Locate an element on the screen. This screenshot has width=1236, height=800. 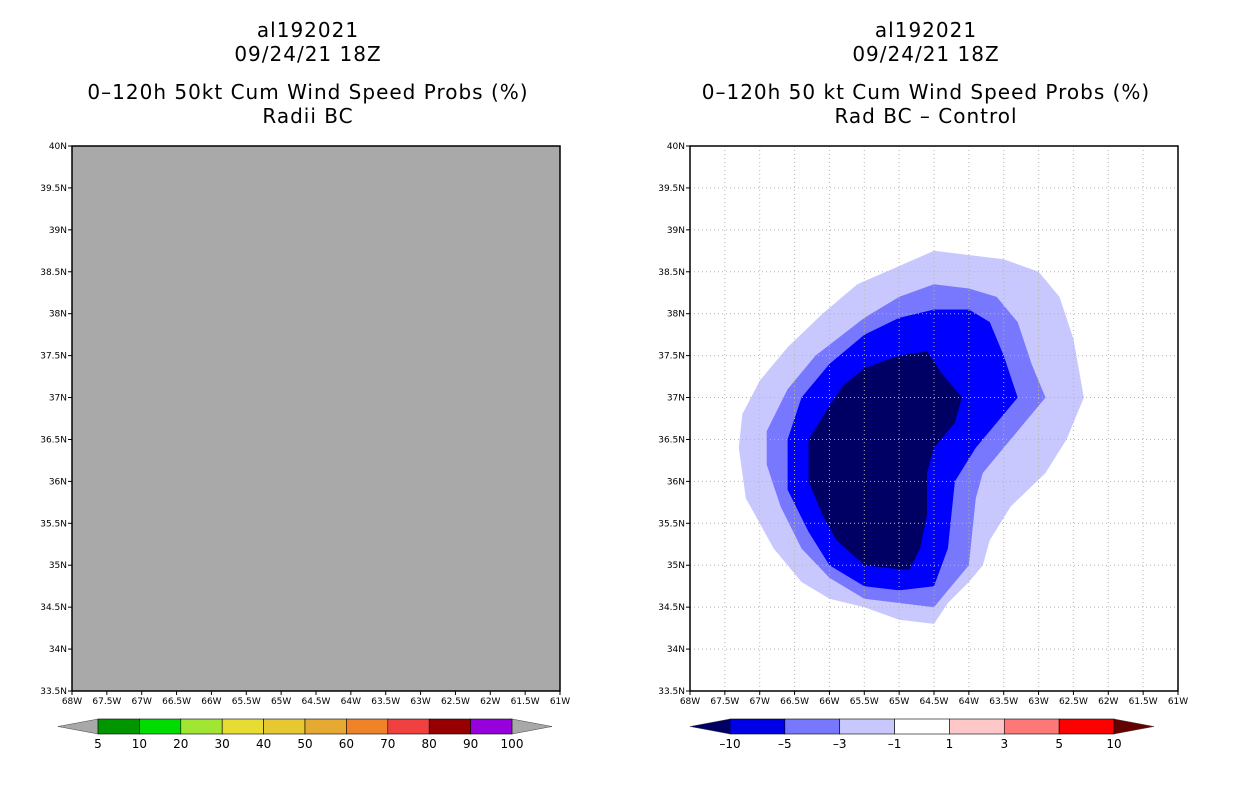
right-x-tick-label: 61W is located at coordinates (1178, 702).